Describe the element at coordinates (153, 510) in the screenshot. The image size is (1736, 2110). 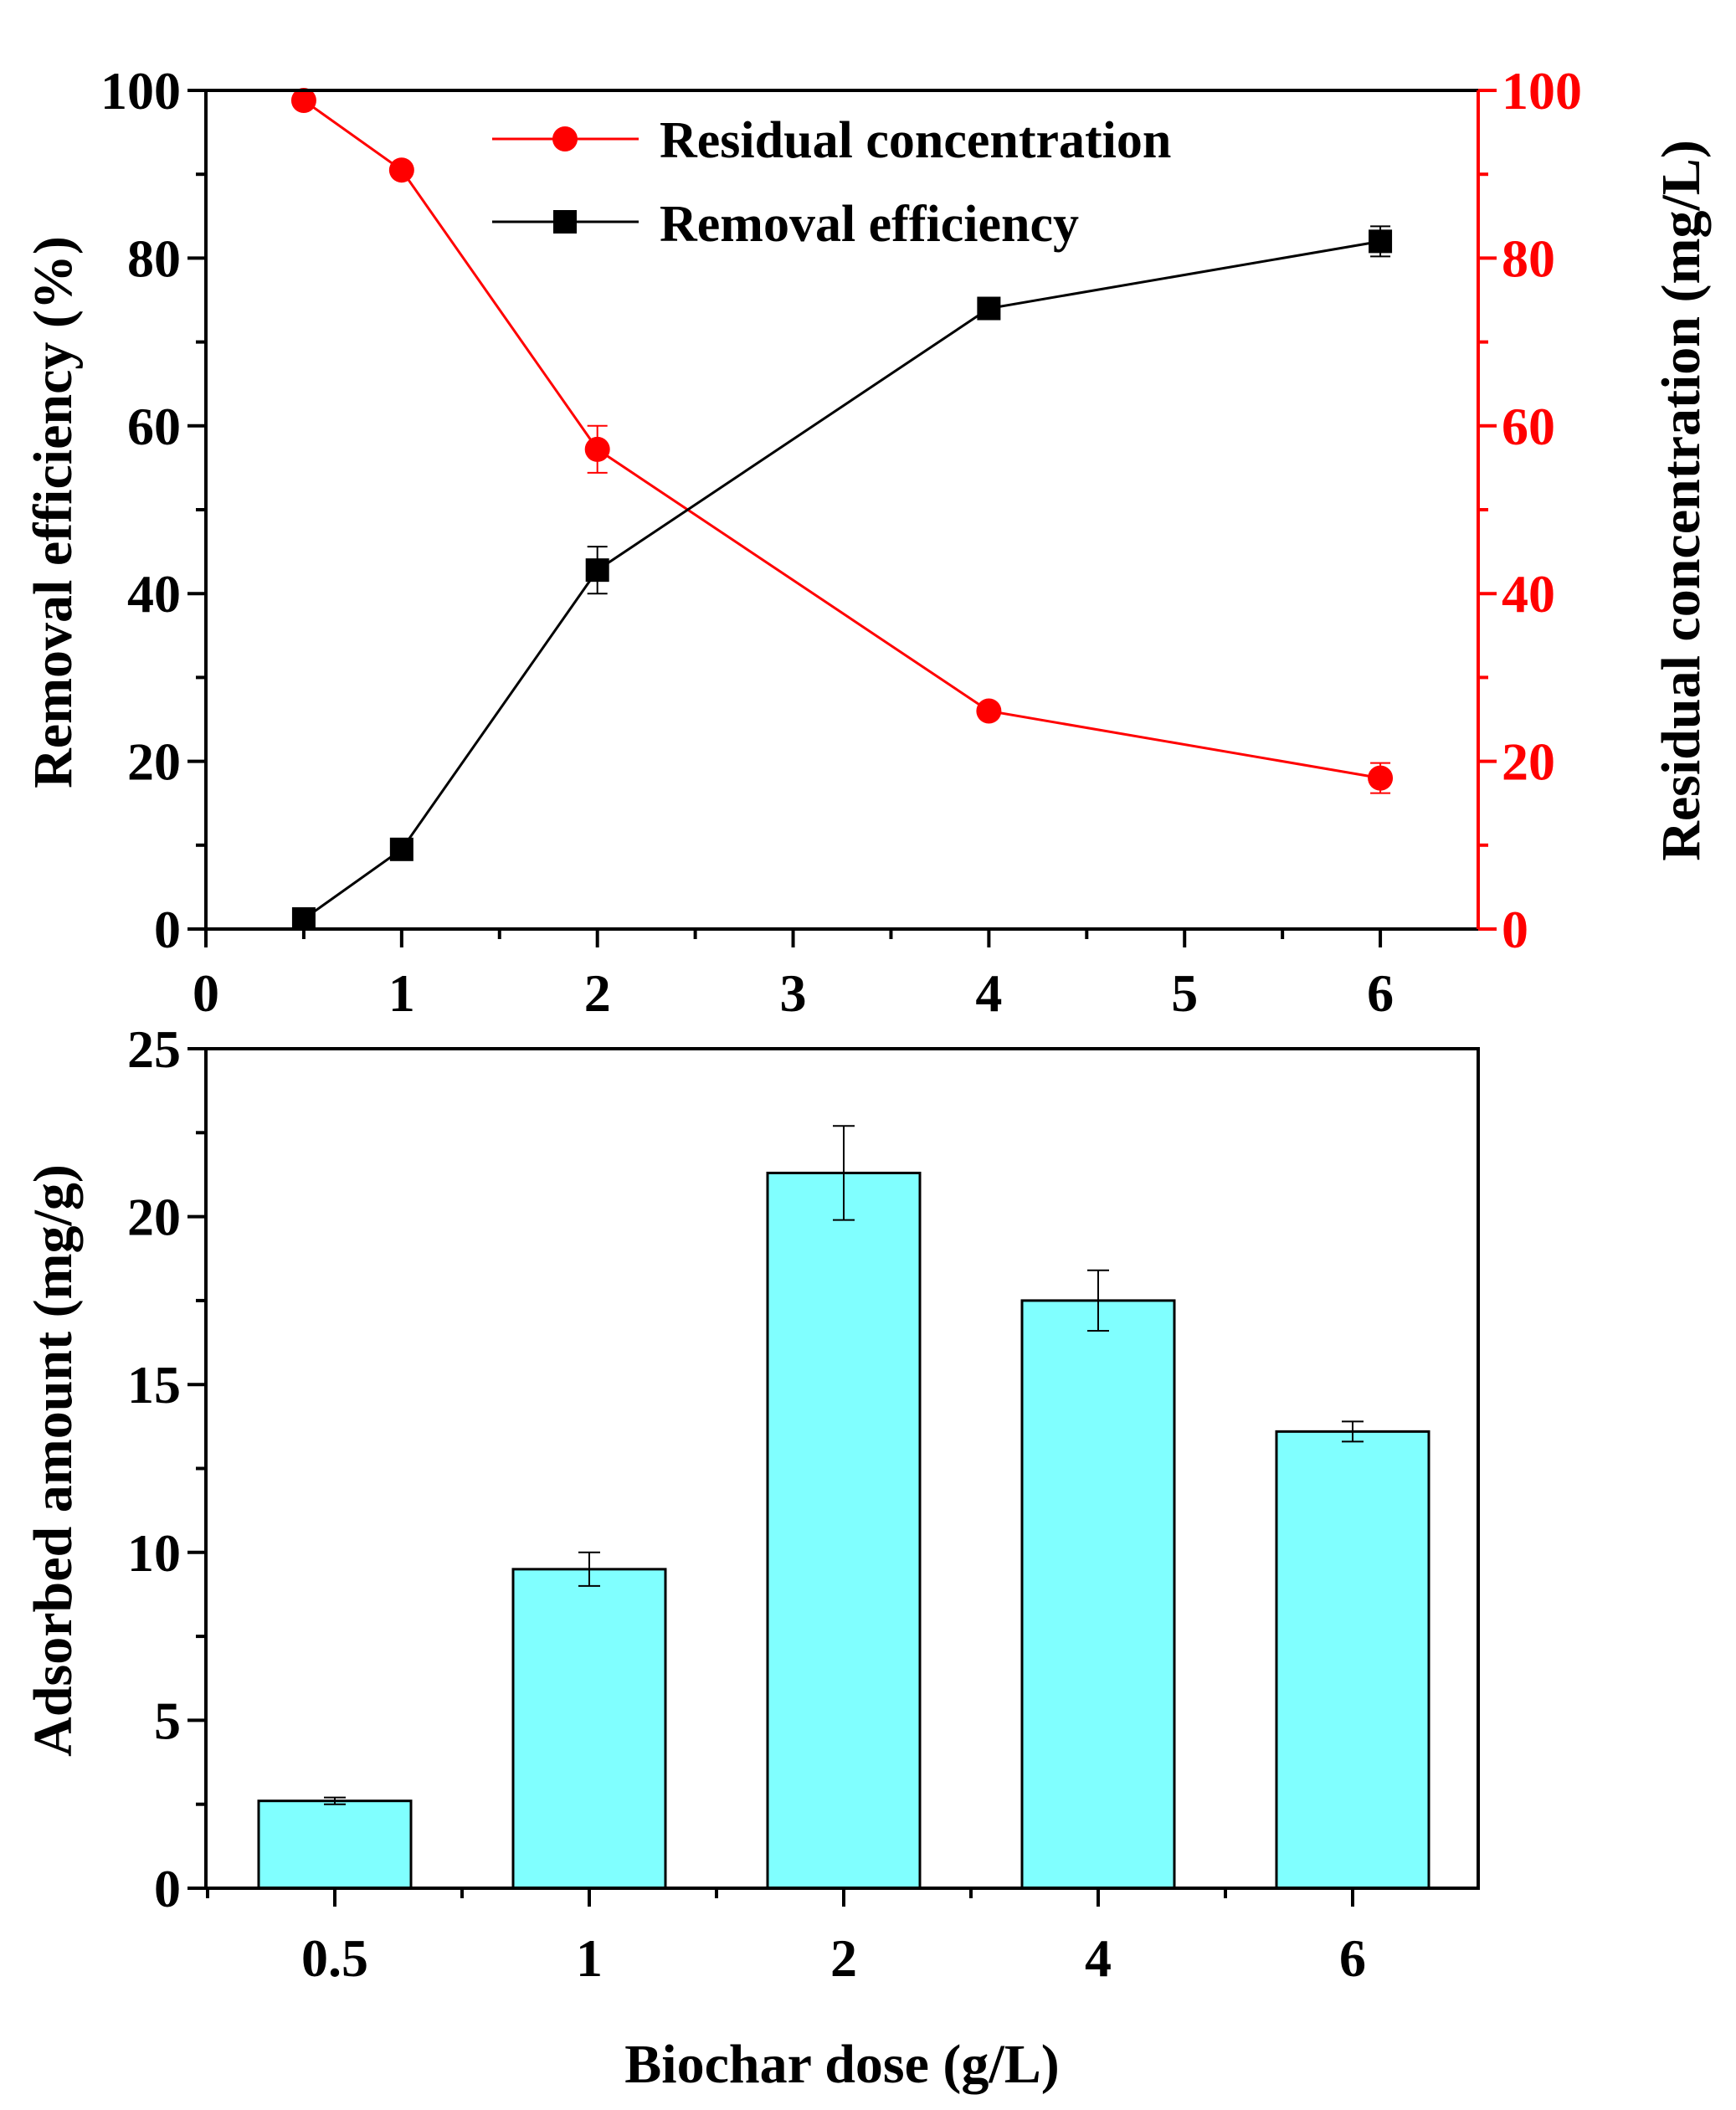
I see `top-left-y-ticks: 0 20 40 60 80 100` at that location.